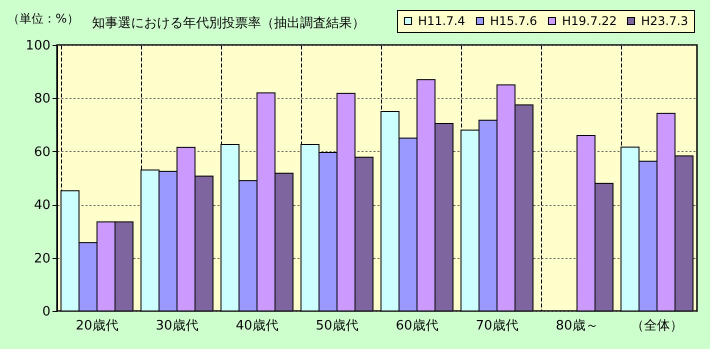 The height and width of the screenshot is (349, 710). I want to click on x-tick-label: 30歳代, so click(177, 326).